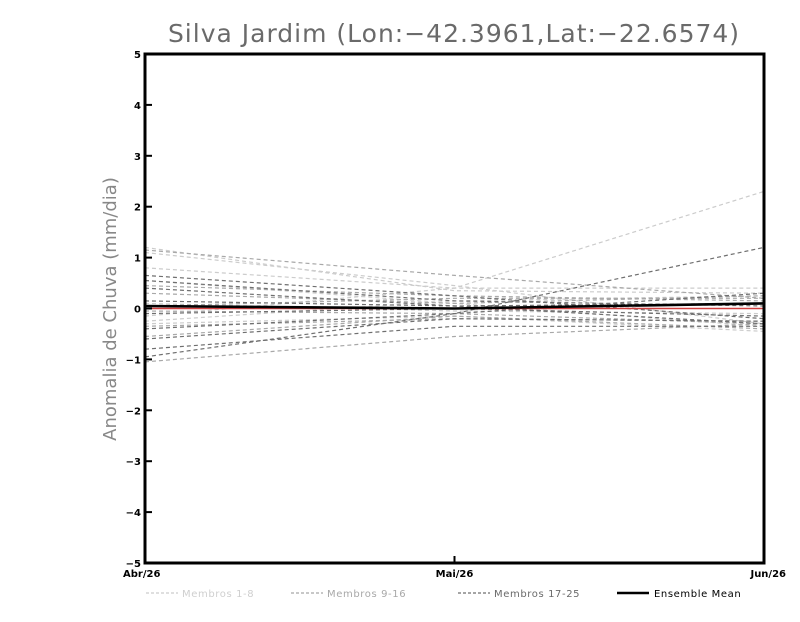 Image resolution: width=800 pixels, height=622 pixels. I want to click on y-axis-label: Anomalia de Chuva (mm/dia), so click(110, 309).